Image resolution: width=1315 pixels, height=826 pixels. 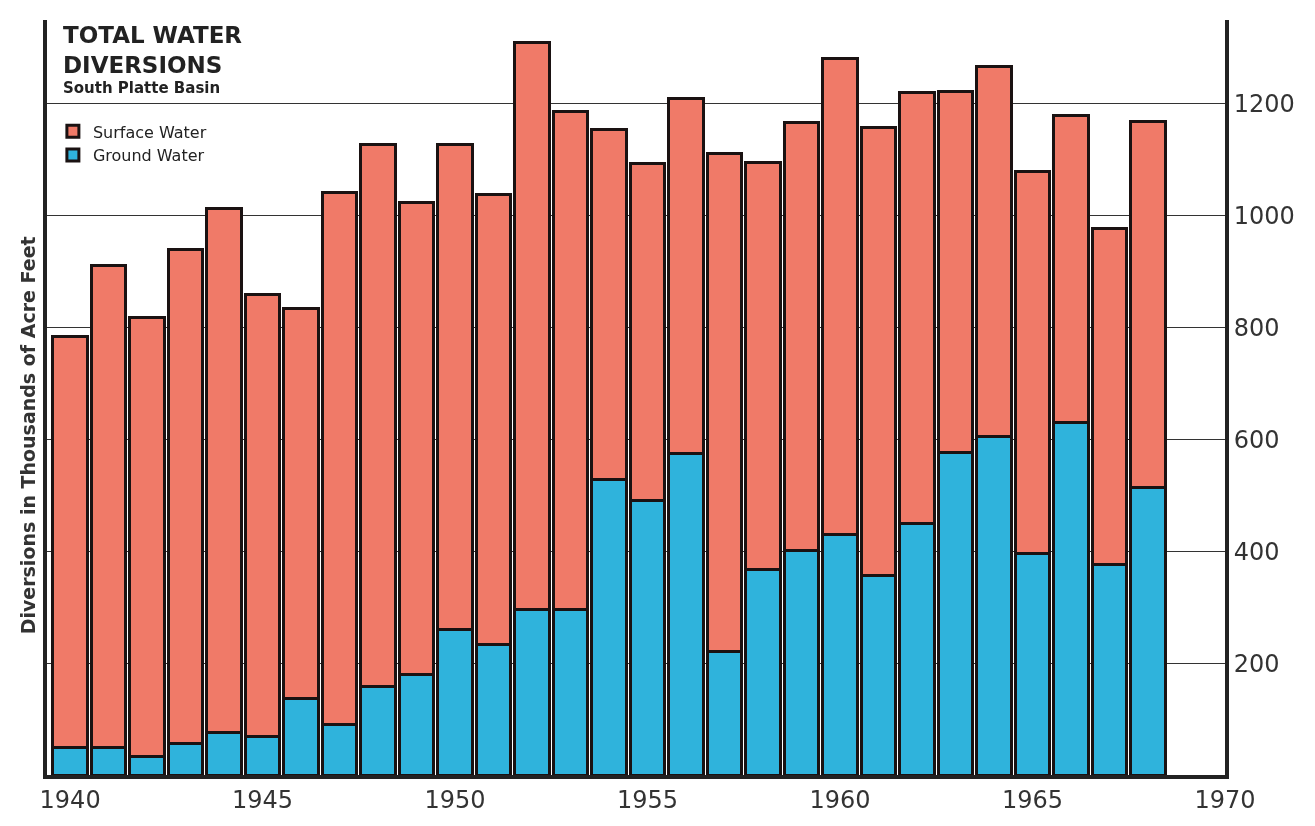 I want to click on x-tick-label: 1945, so click(x=263, y=799).